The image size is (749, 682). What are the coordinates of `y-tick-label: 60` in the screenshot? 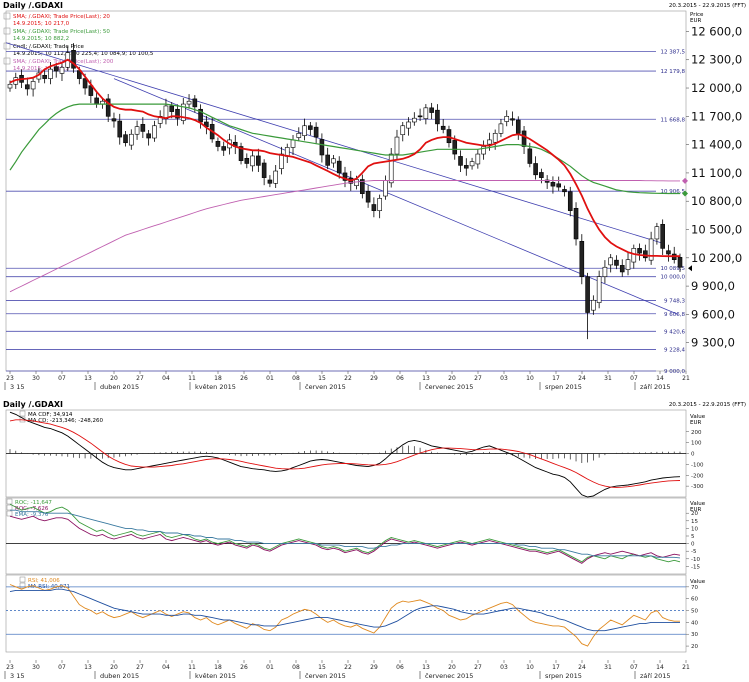 It's located at (694, 600).